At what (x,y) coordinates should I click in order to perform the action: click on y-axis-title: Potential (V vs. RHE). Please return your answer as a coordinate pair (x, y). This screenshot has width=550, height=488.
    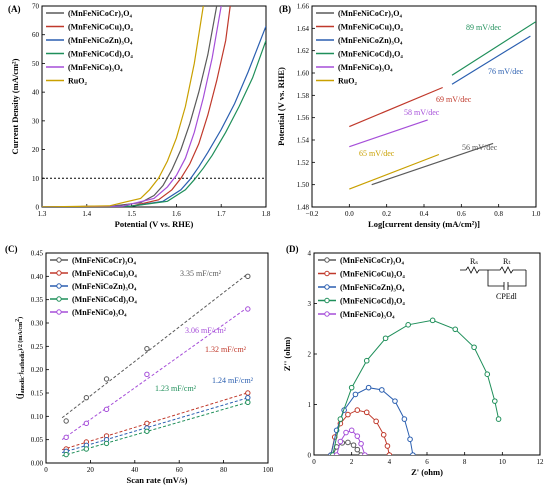
    Looking at the image, I should click on (281, 106).